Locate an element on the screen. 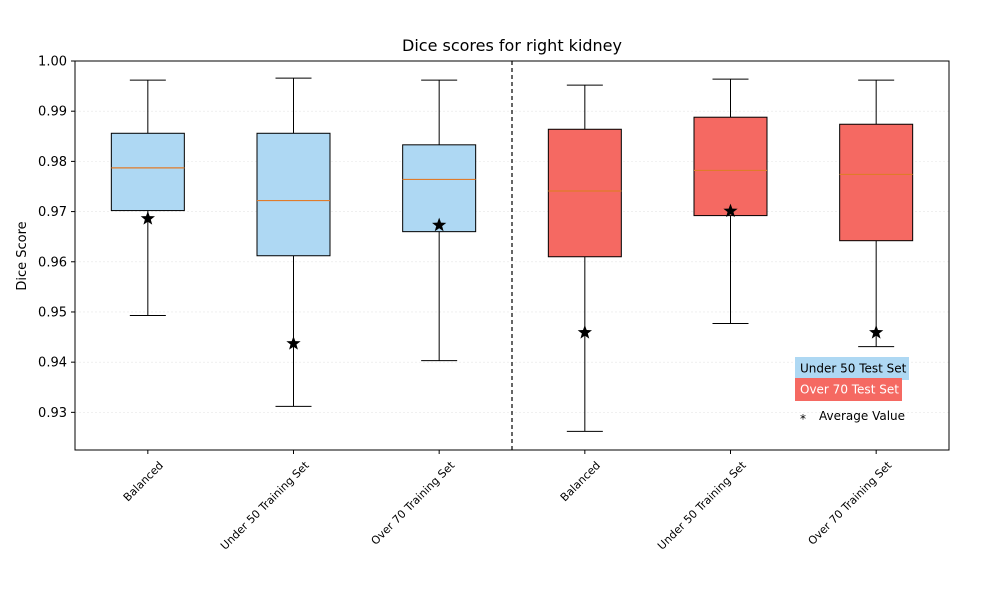 Image resolution: width=1000 pixels, height=600 pixels. legend-label-2: Over 70 Test Set is located at coordinates (849, 390).